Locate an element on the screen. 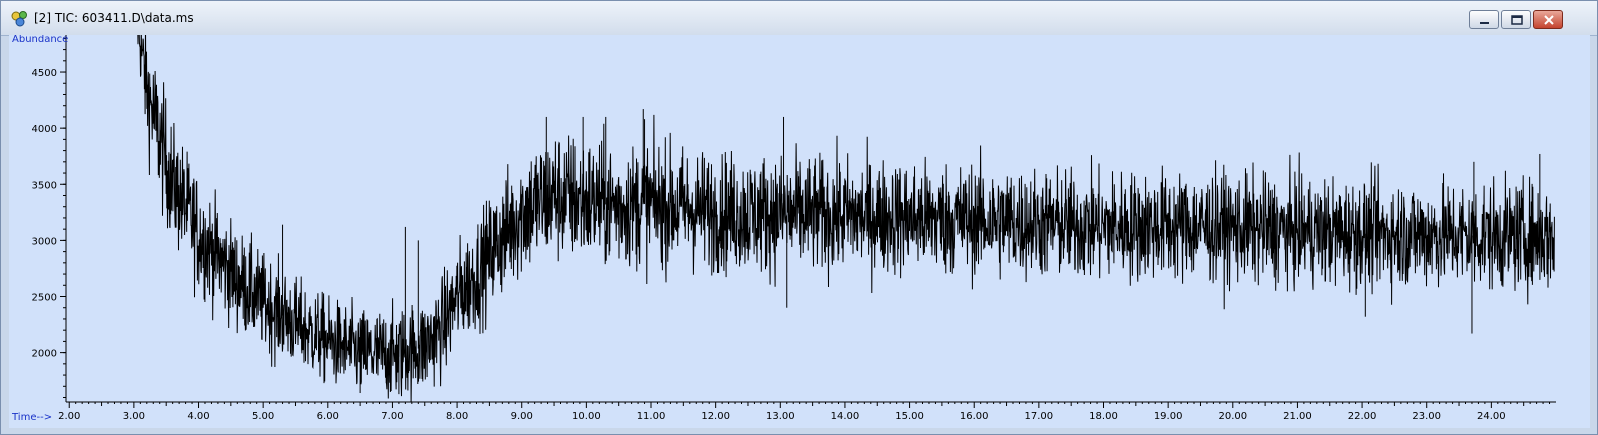 The height and width of the screenshot is (435, 1598). x-axis-label: Time--> is located at coordinates (31, 417).